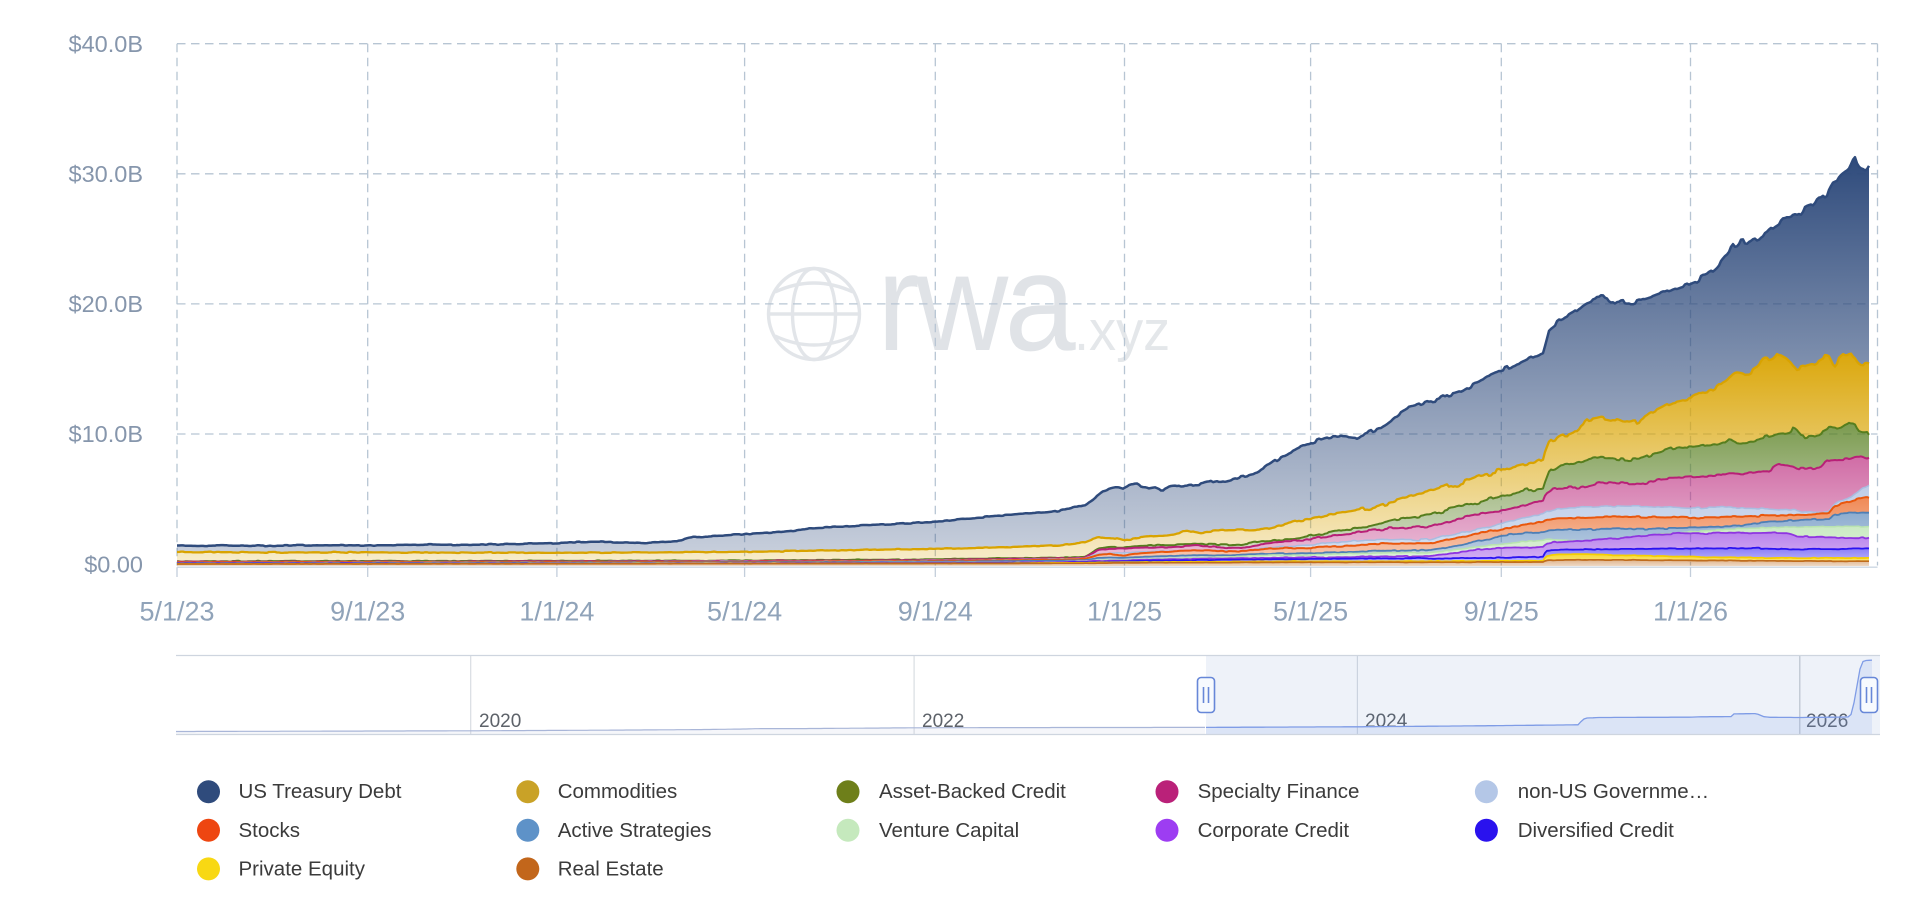 Image resolution: width=1914 pixels, height=916 pixels. Describe the element at coordinates (1279, 791) in the screenshot. I see `svg-text: Specialty Finance` at that location.